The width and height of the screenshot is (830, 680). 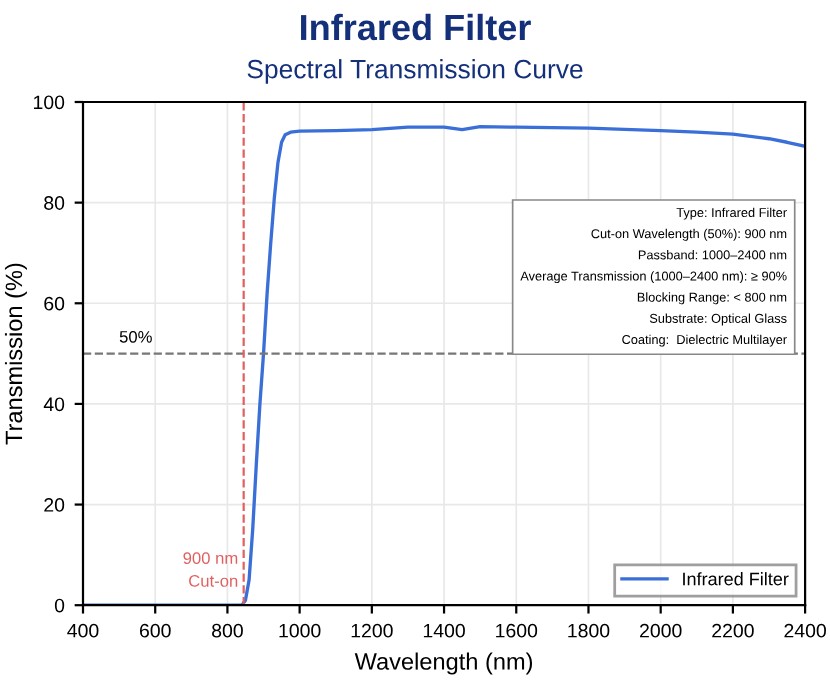 What do you see at coordinates (736, 579) in the screenshot?
I see `legend-label: Infrared Filter` at bounding box center [736, 579].